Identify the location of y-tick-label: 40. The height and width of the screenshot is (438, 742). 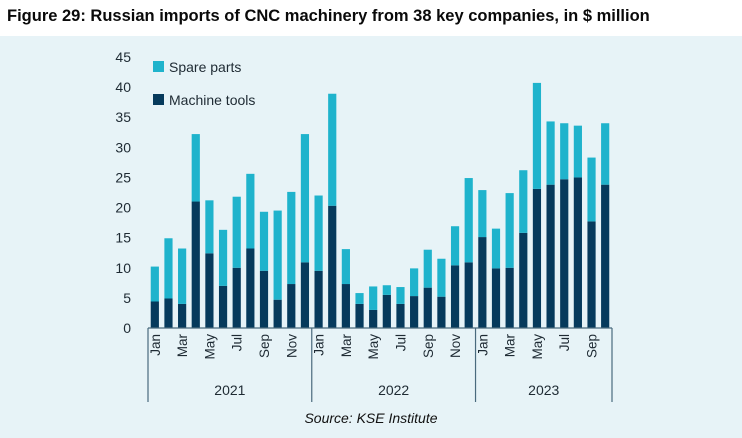
(123, 87).